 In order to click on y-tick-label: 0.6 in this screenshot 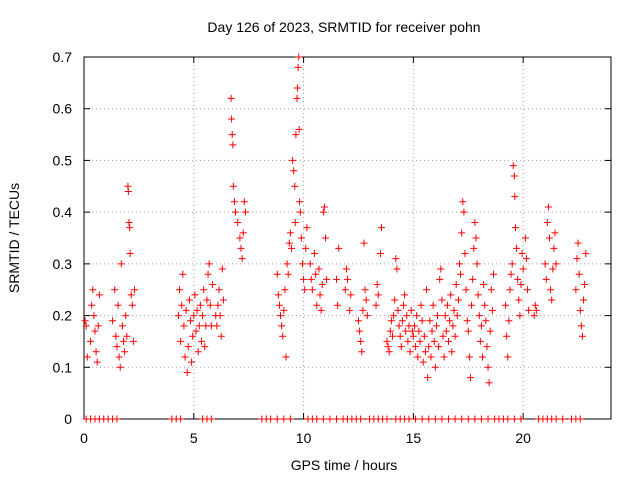, I will do `click(63, 109)`.